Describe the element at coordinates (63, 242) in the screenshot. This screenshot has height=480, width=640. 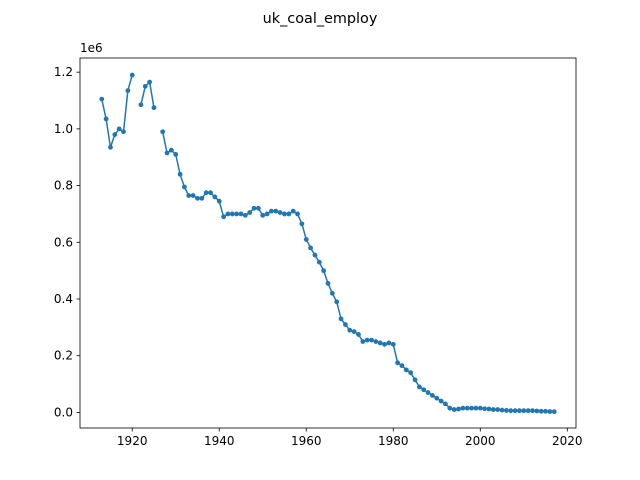
I see `y-tick-label: 0.6` at that location.